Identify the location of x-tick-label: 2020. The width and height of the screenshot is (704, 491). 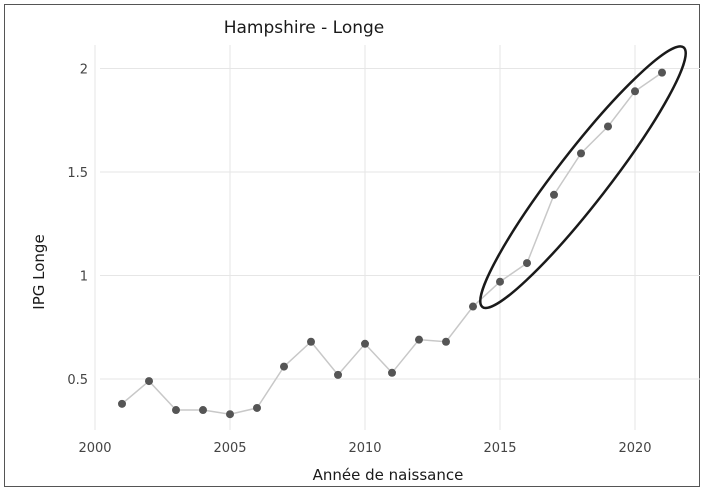
(634, 448).